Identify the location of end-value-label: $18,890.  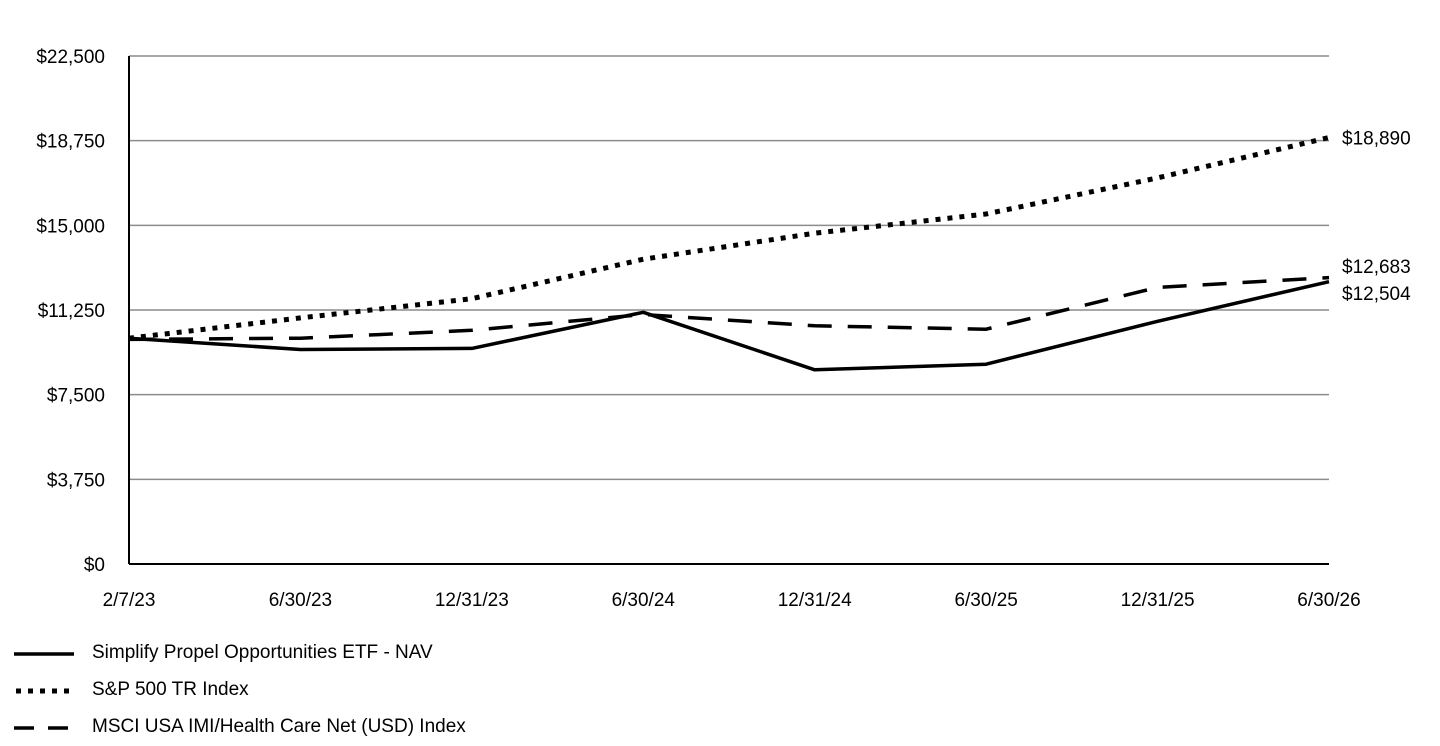
(1376, 139).